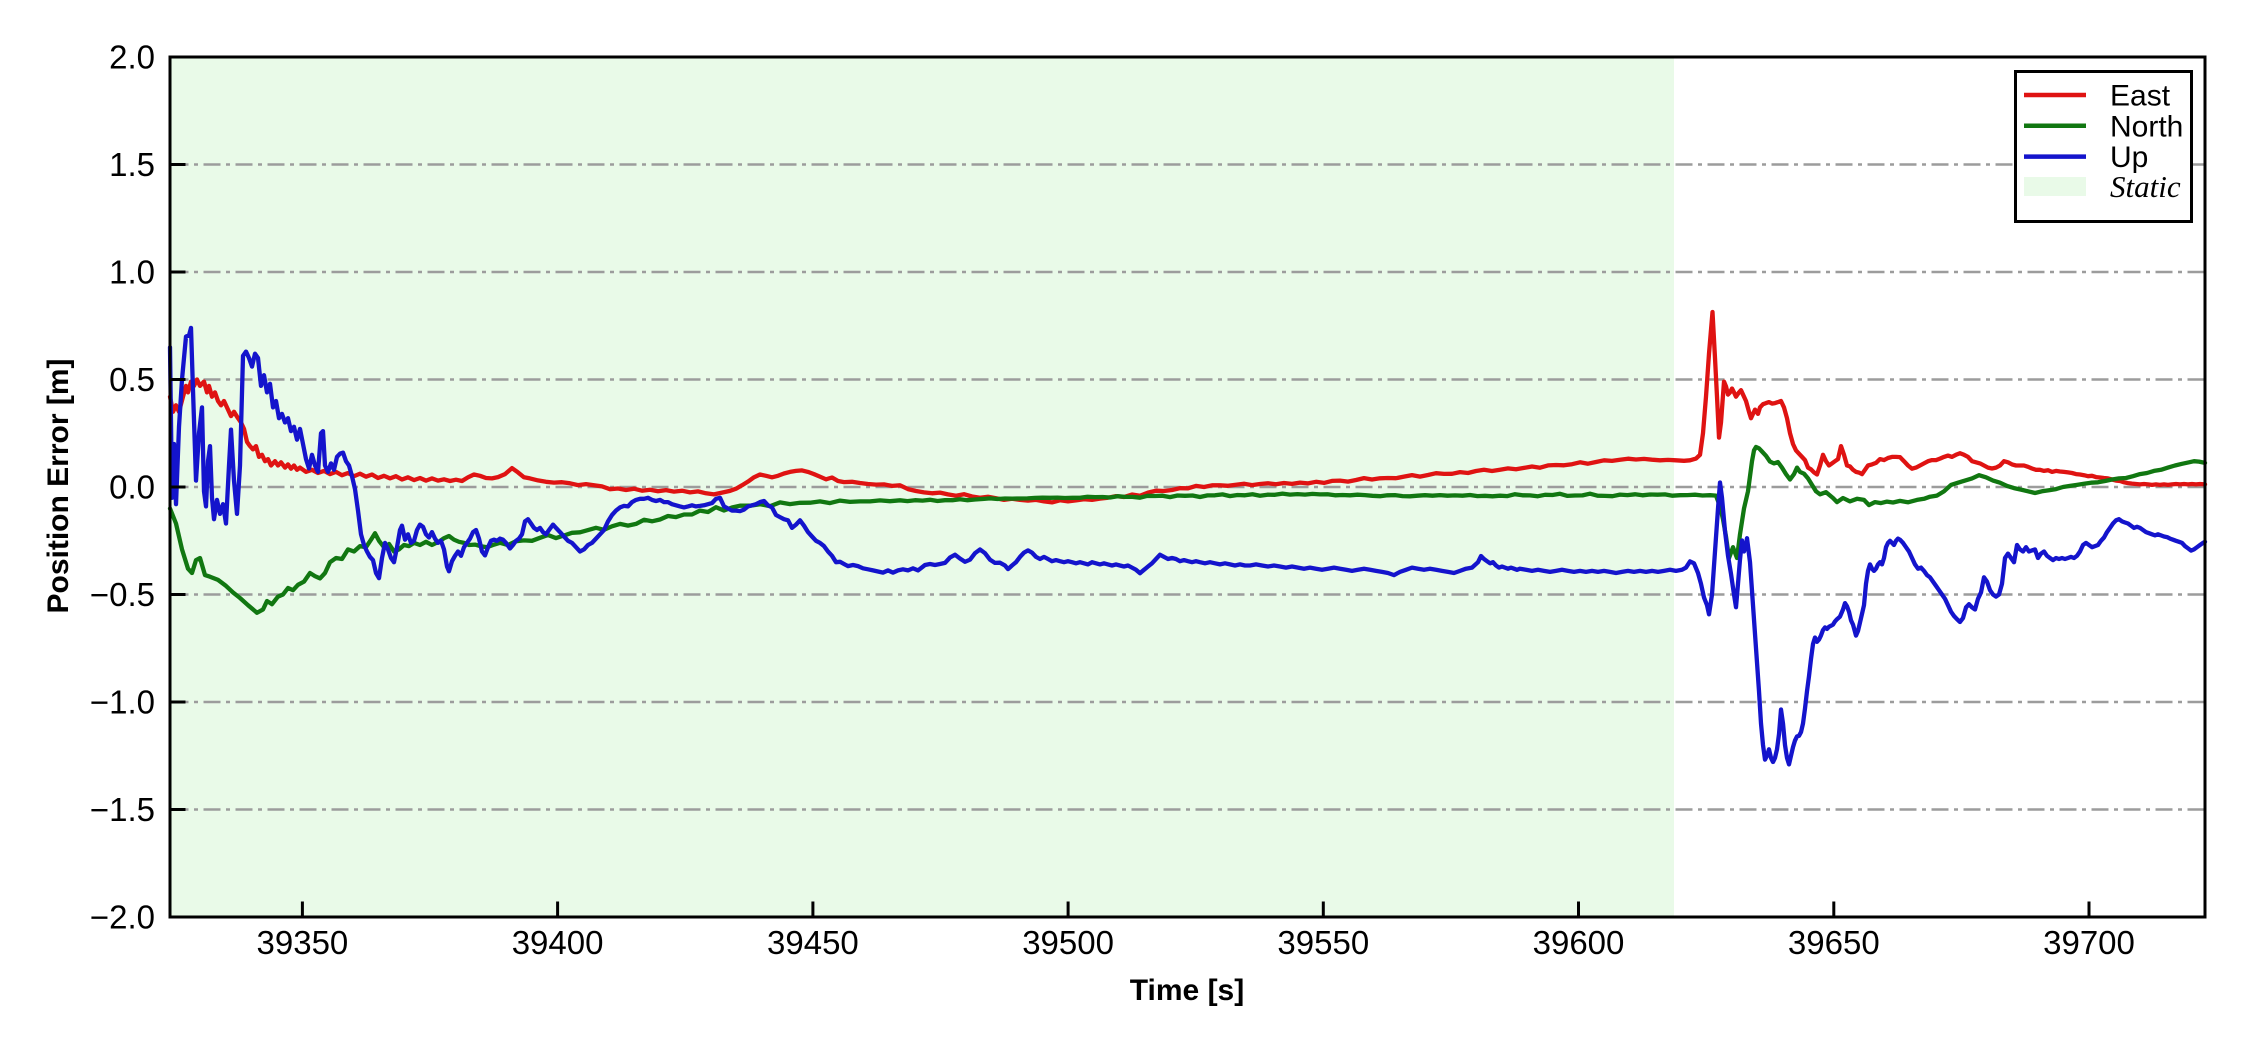 This screenshot has width=2250, height=1050. I want to click on svg-text: 2.0, so click(132, 57).